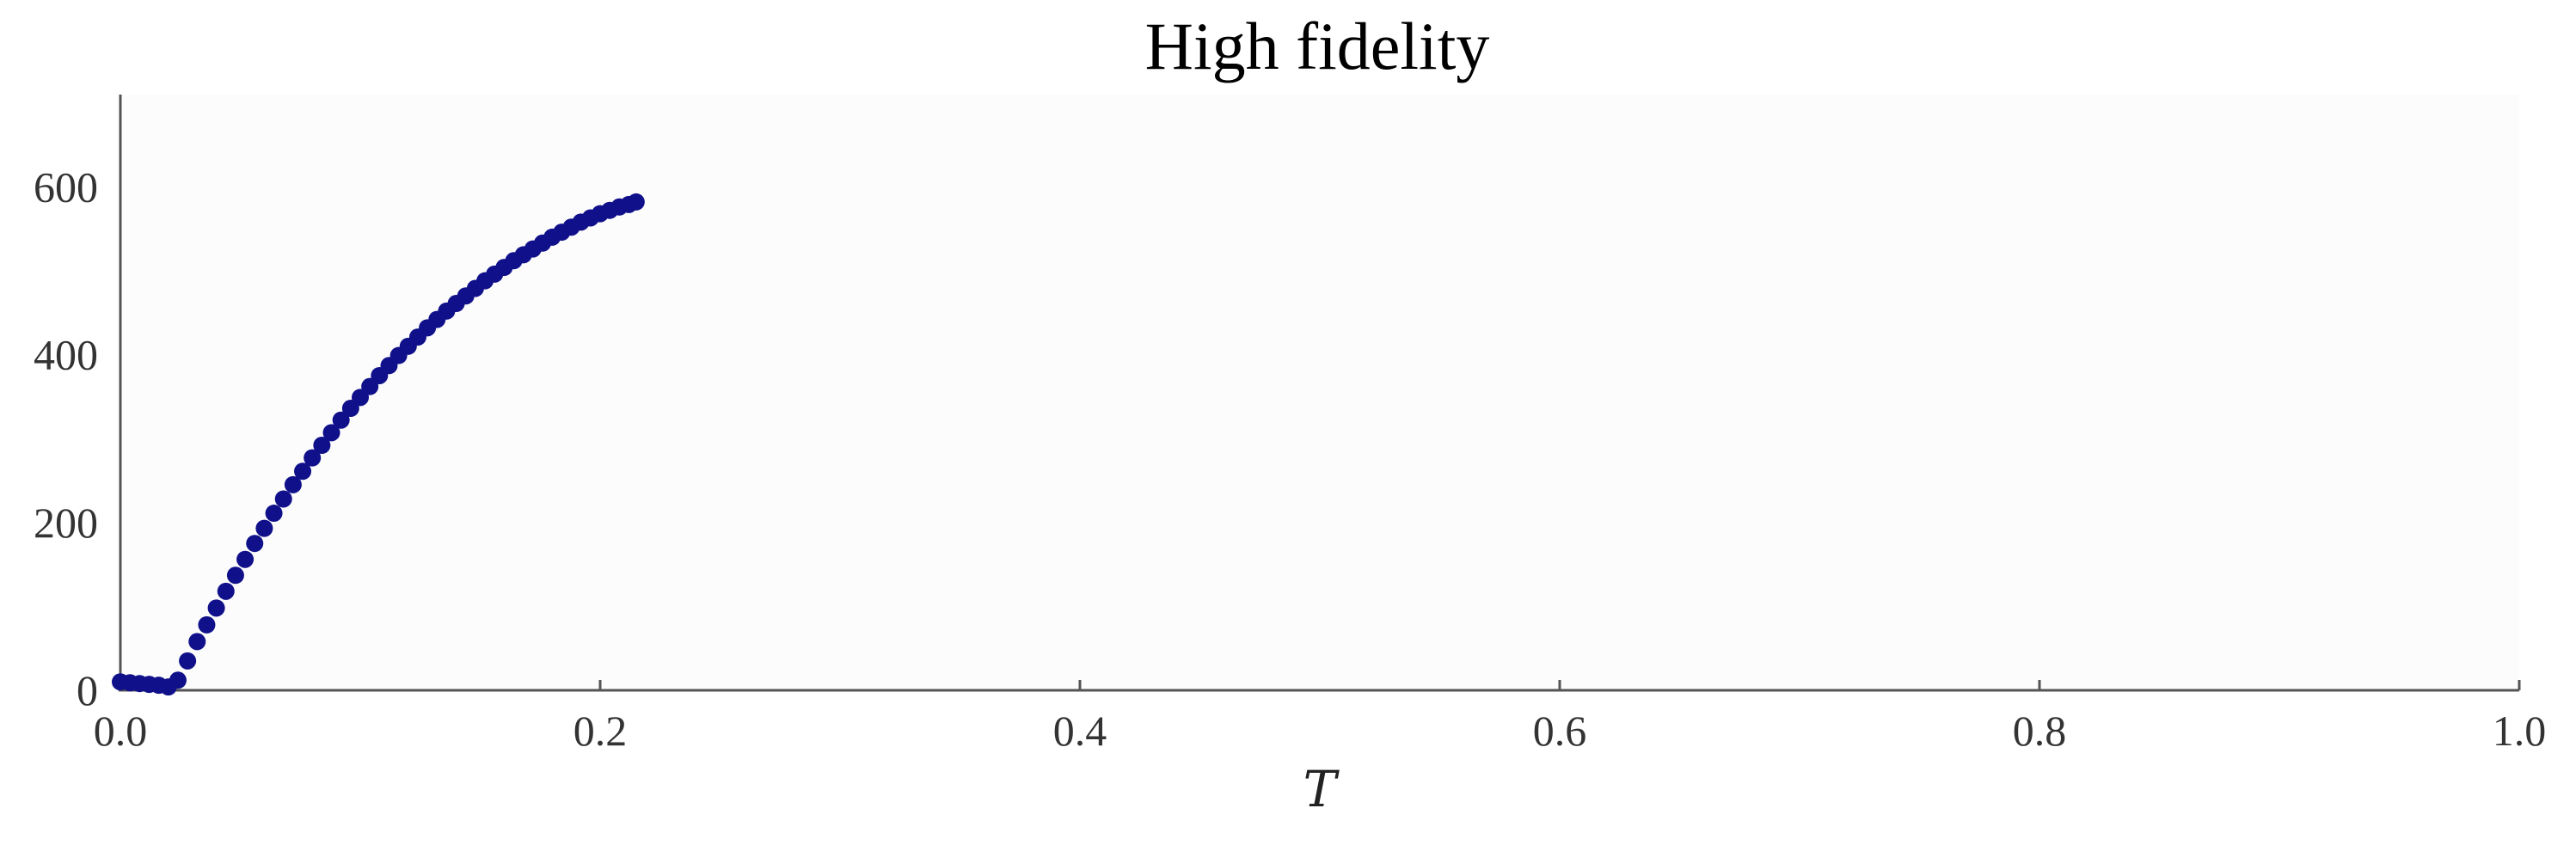 The image size is (2576, 845). Describe the element at coordinates (1560, 731) in the screenshot. I see `x-tick-label: 0.6` at that location.